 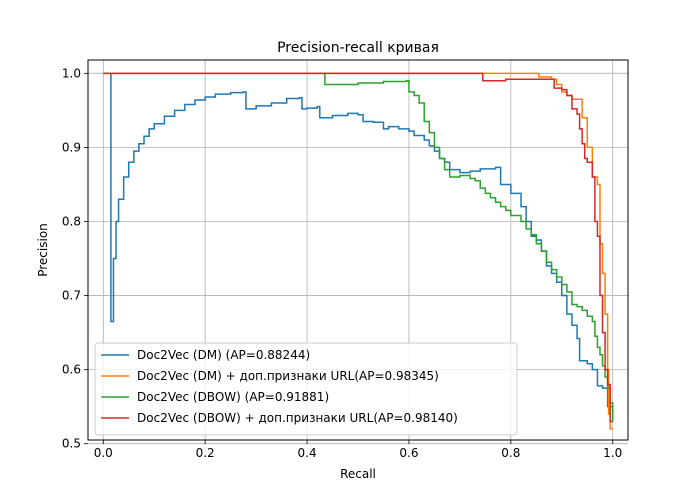 I want to click on x-tick-label: 1.0, so click(x=612, y=453).